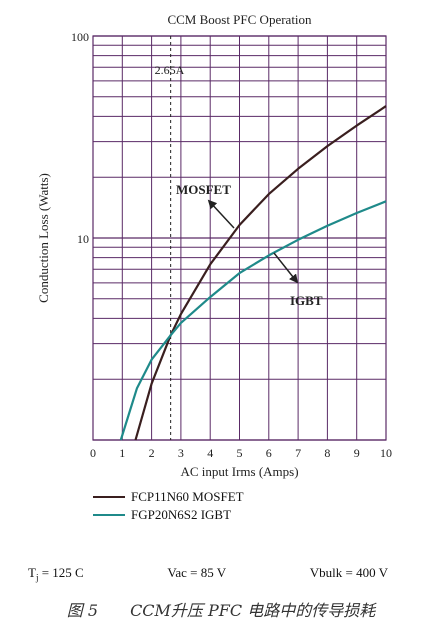 The width and height of the screenshot is (442, 636). What do you see at coordinates (286, 268) in the screenshot?
I see `annotation-arrow-igbt` at bounding box center [286, 268].